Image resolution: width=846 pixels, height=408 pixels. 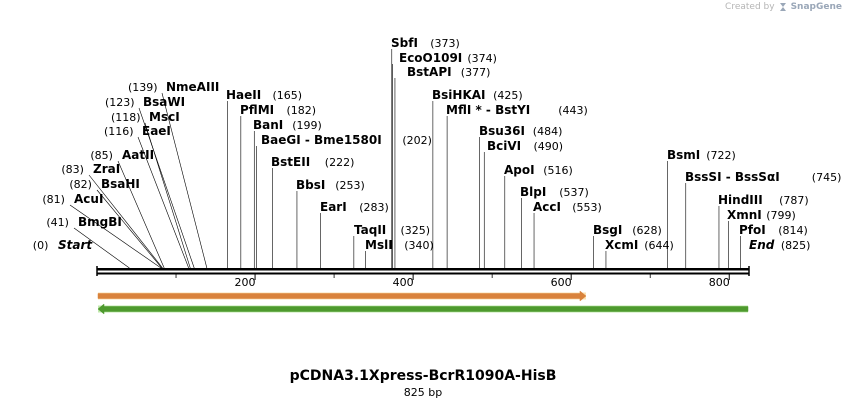 I want to click on site-name: BanI, so click(x=268, y=125).